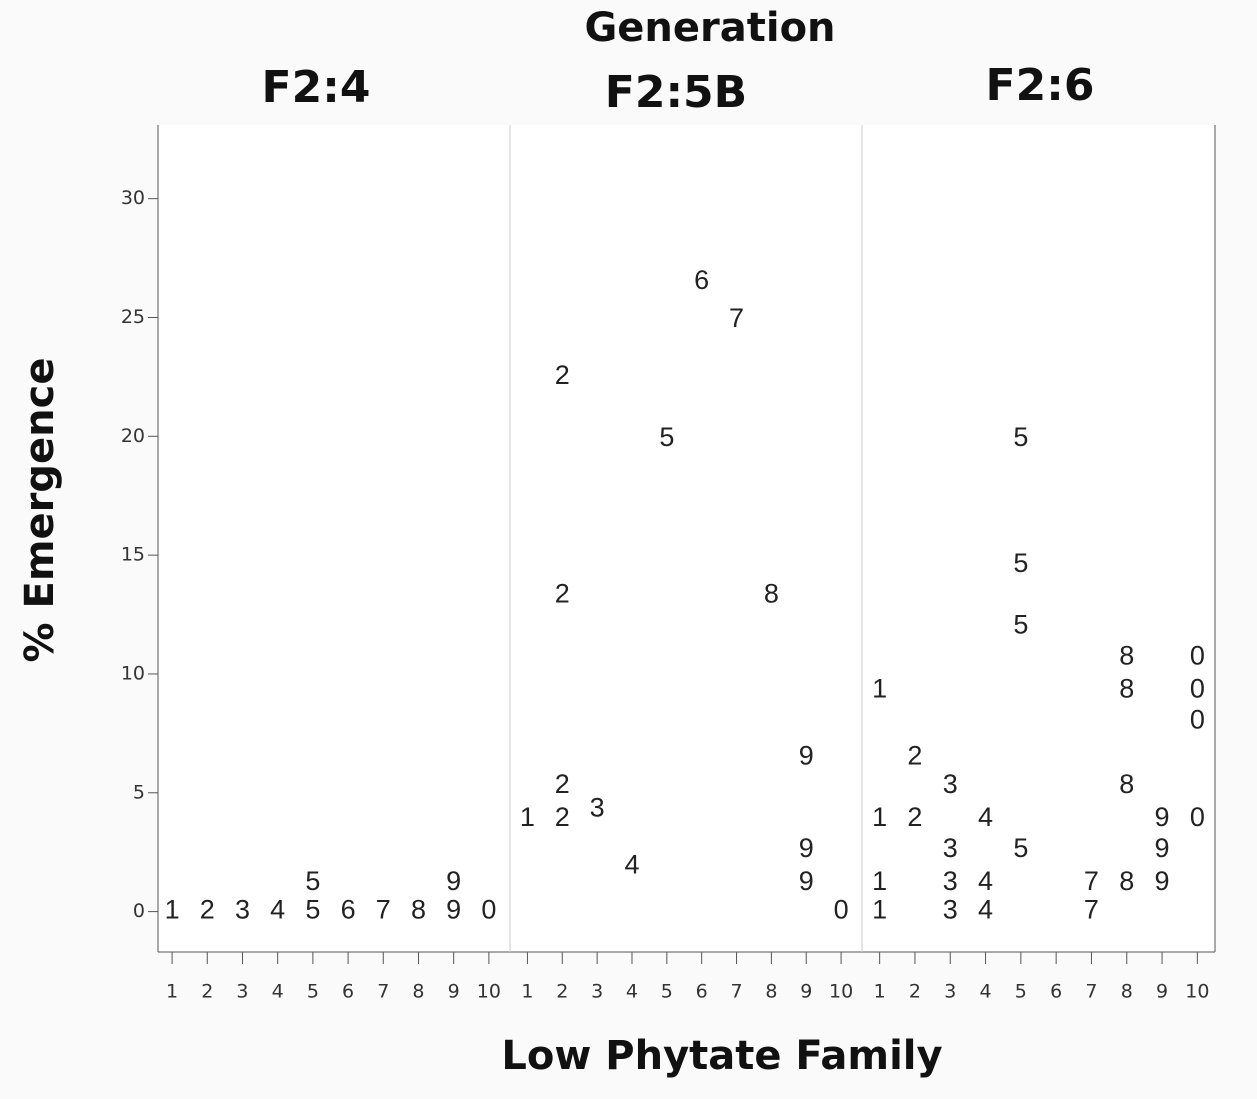 This screenshot has width=1257, height=1099. What do you see at coordinates (133, 555) in the screenshot?
I see `y-tick-label: 15` at bounding box center [133, 555].